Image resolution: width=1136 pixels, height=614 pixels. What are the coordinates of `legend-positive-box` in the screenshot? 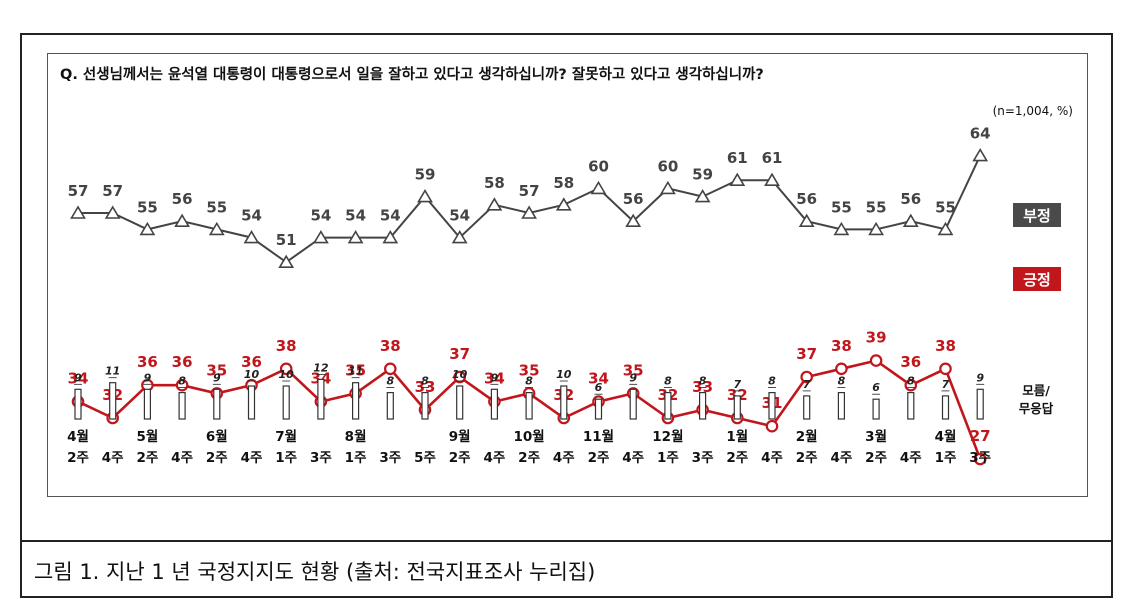 It's located at (1037, 279).